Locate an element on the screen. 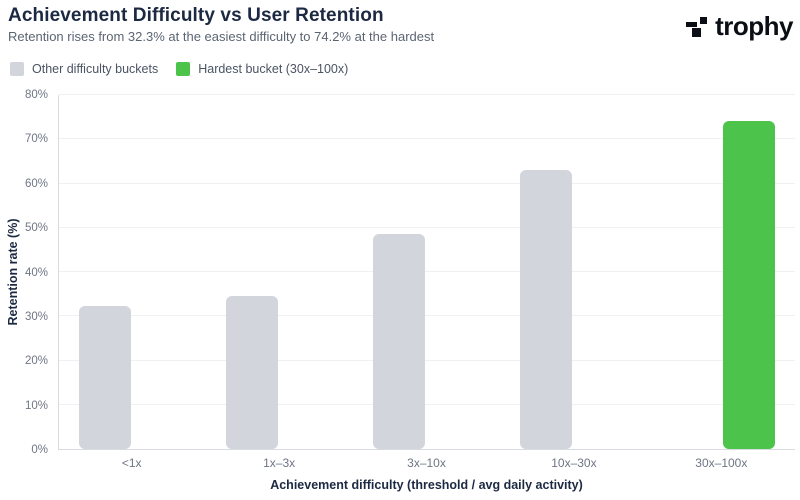  y-axis-ticks: 0% 10% 20% 30% 40% 50% 60% 70% 80% is located at coordinates (26, 272).